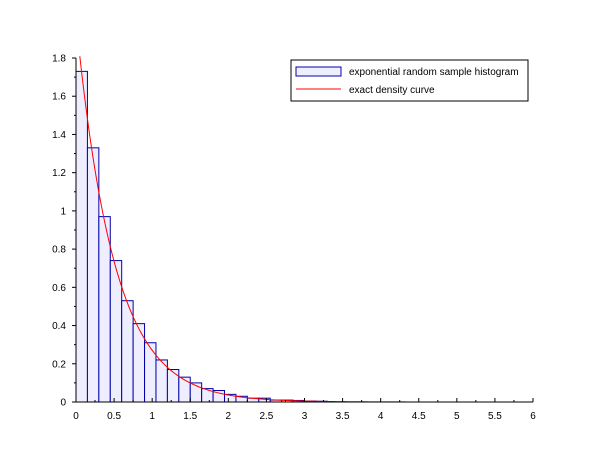 This screenshot has width=610, height=460. What do you see at coordinates (266, 416) in the screenshot?
I see `x-tick-label: 2.5` at bounding box center [266, 416].